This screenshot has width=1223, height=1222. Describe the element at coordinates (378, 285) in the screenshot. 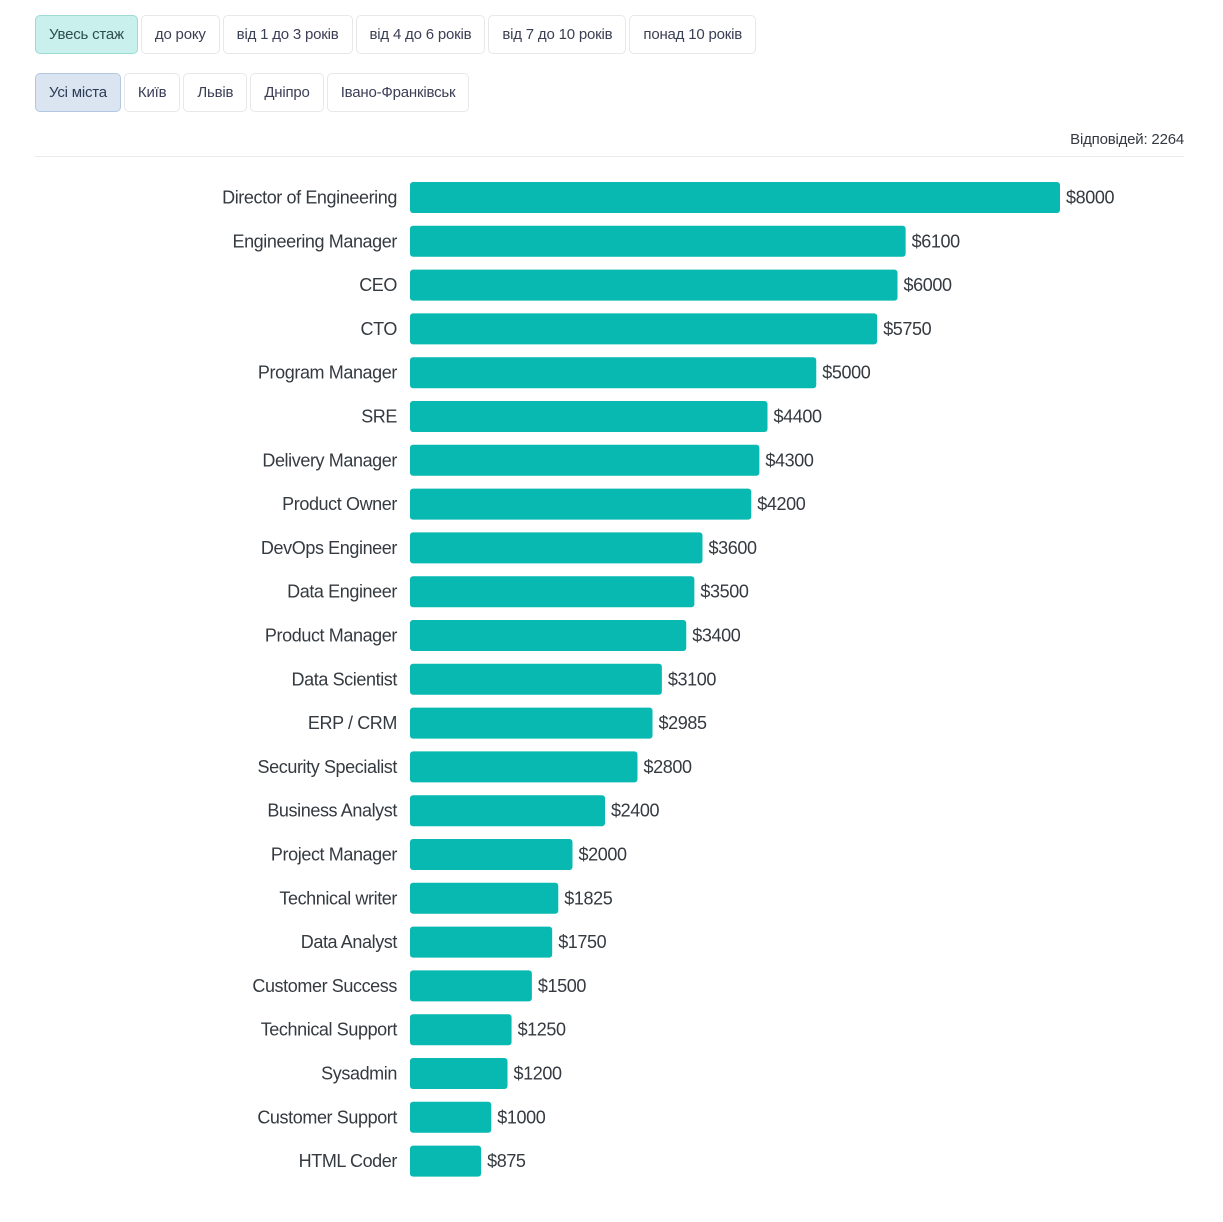

I see `category-label: CEO` at that location.